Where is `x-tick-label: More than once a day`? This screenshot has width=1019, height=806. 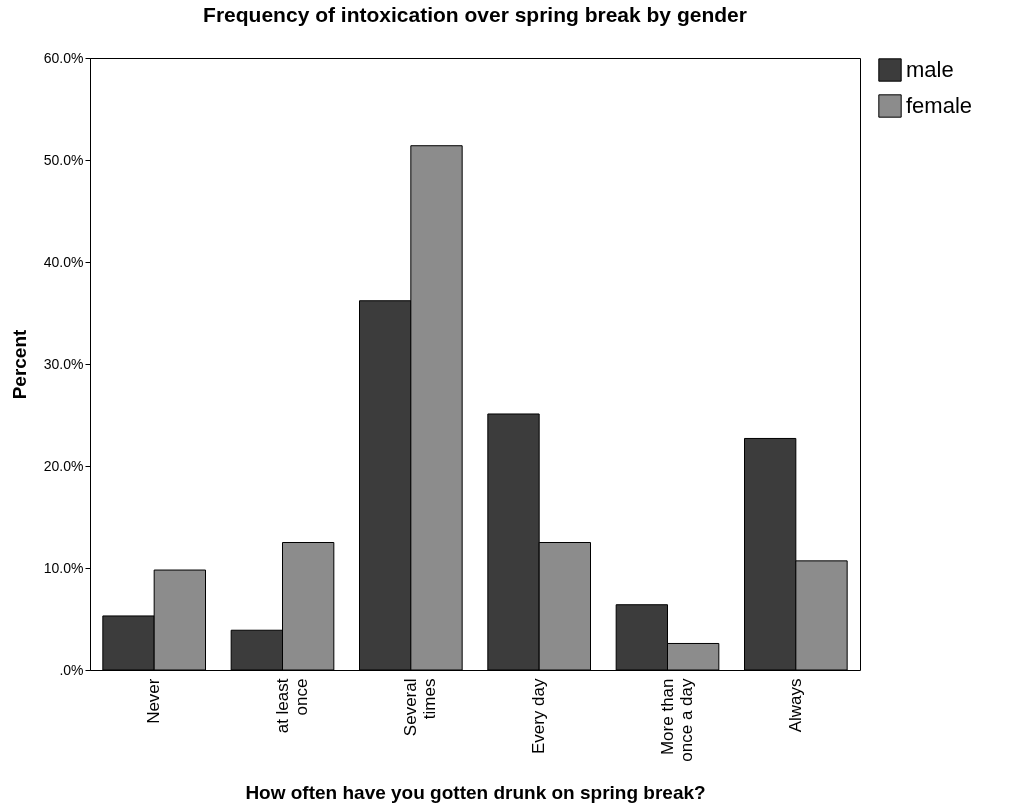 x-tick-label: More than once a day is located at coordinates (676, 720).